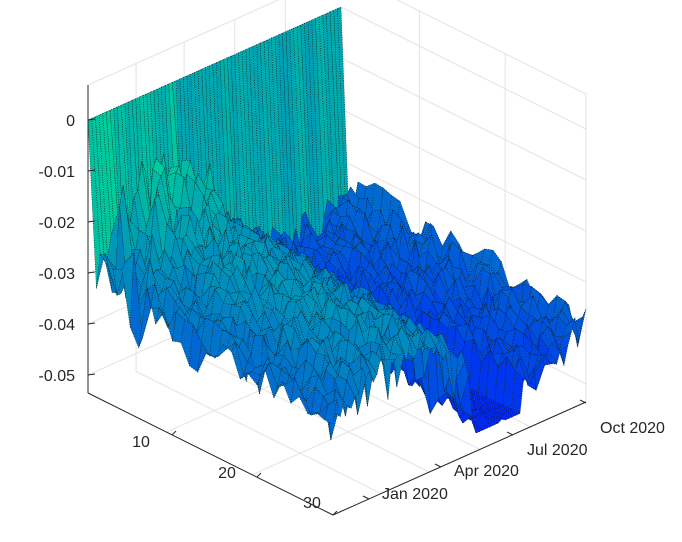  Describe the element at coordinates (57, 172) in the screenshot. I see `z-tick-label-1: -0.01` at that location.